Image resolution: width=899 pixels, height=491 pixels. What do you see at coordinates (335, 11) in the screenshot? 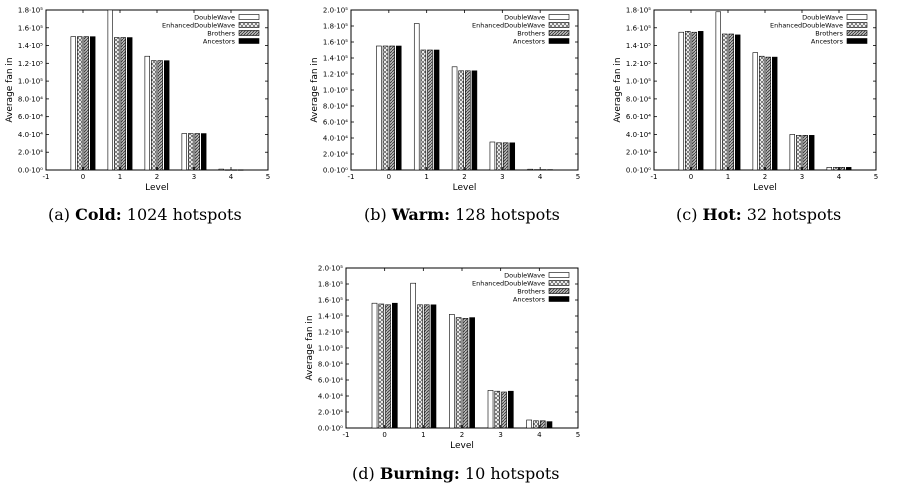
I see `y-tick-label: 2.0·10⁵` at bounding box center [335, 11].